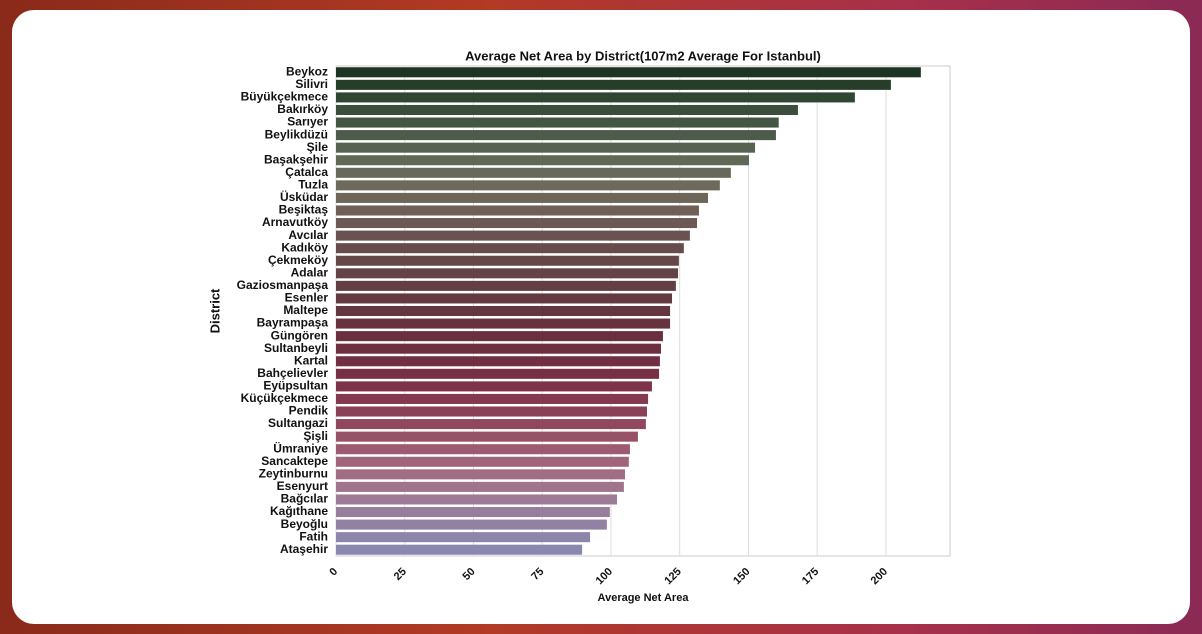 The width and height of the screenshot is (1202, 634). What do you see at coordinates (285, 97) in the screenshot?
I see `y-tick-label: Büyükçekmece` at bounding box center [285, 97].